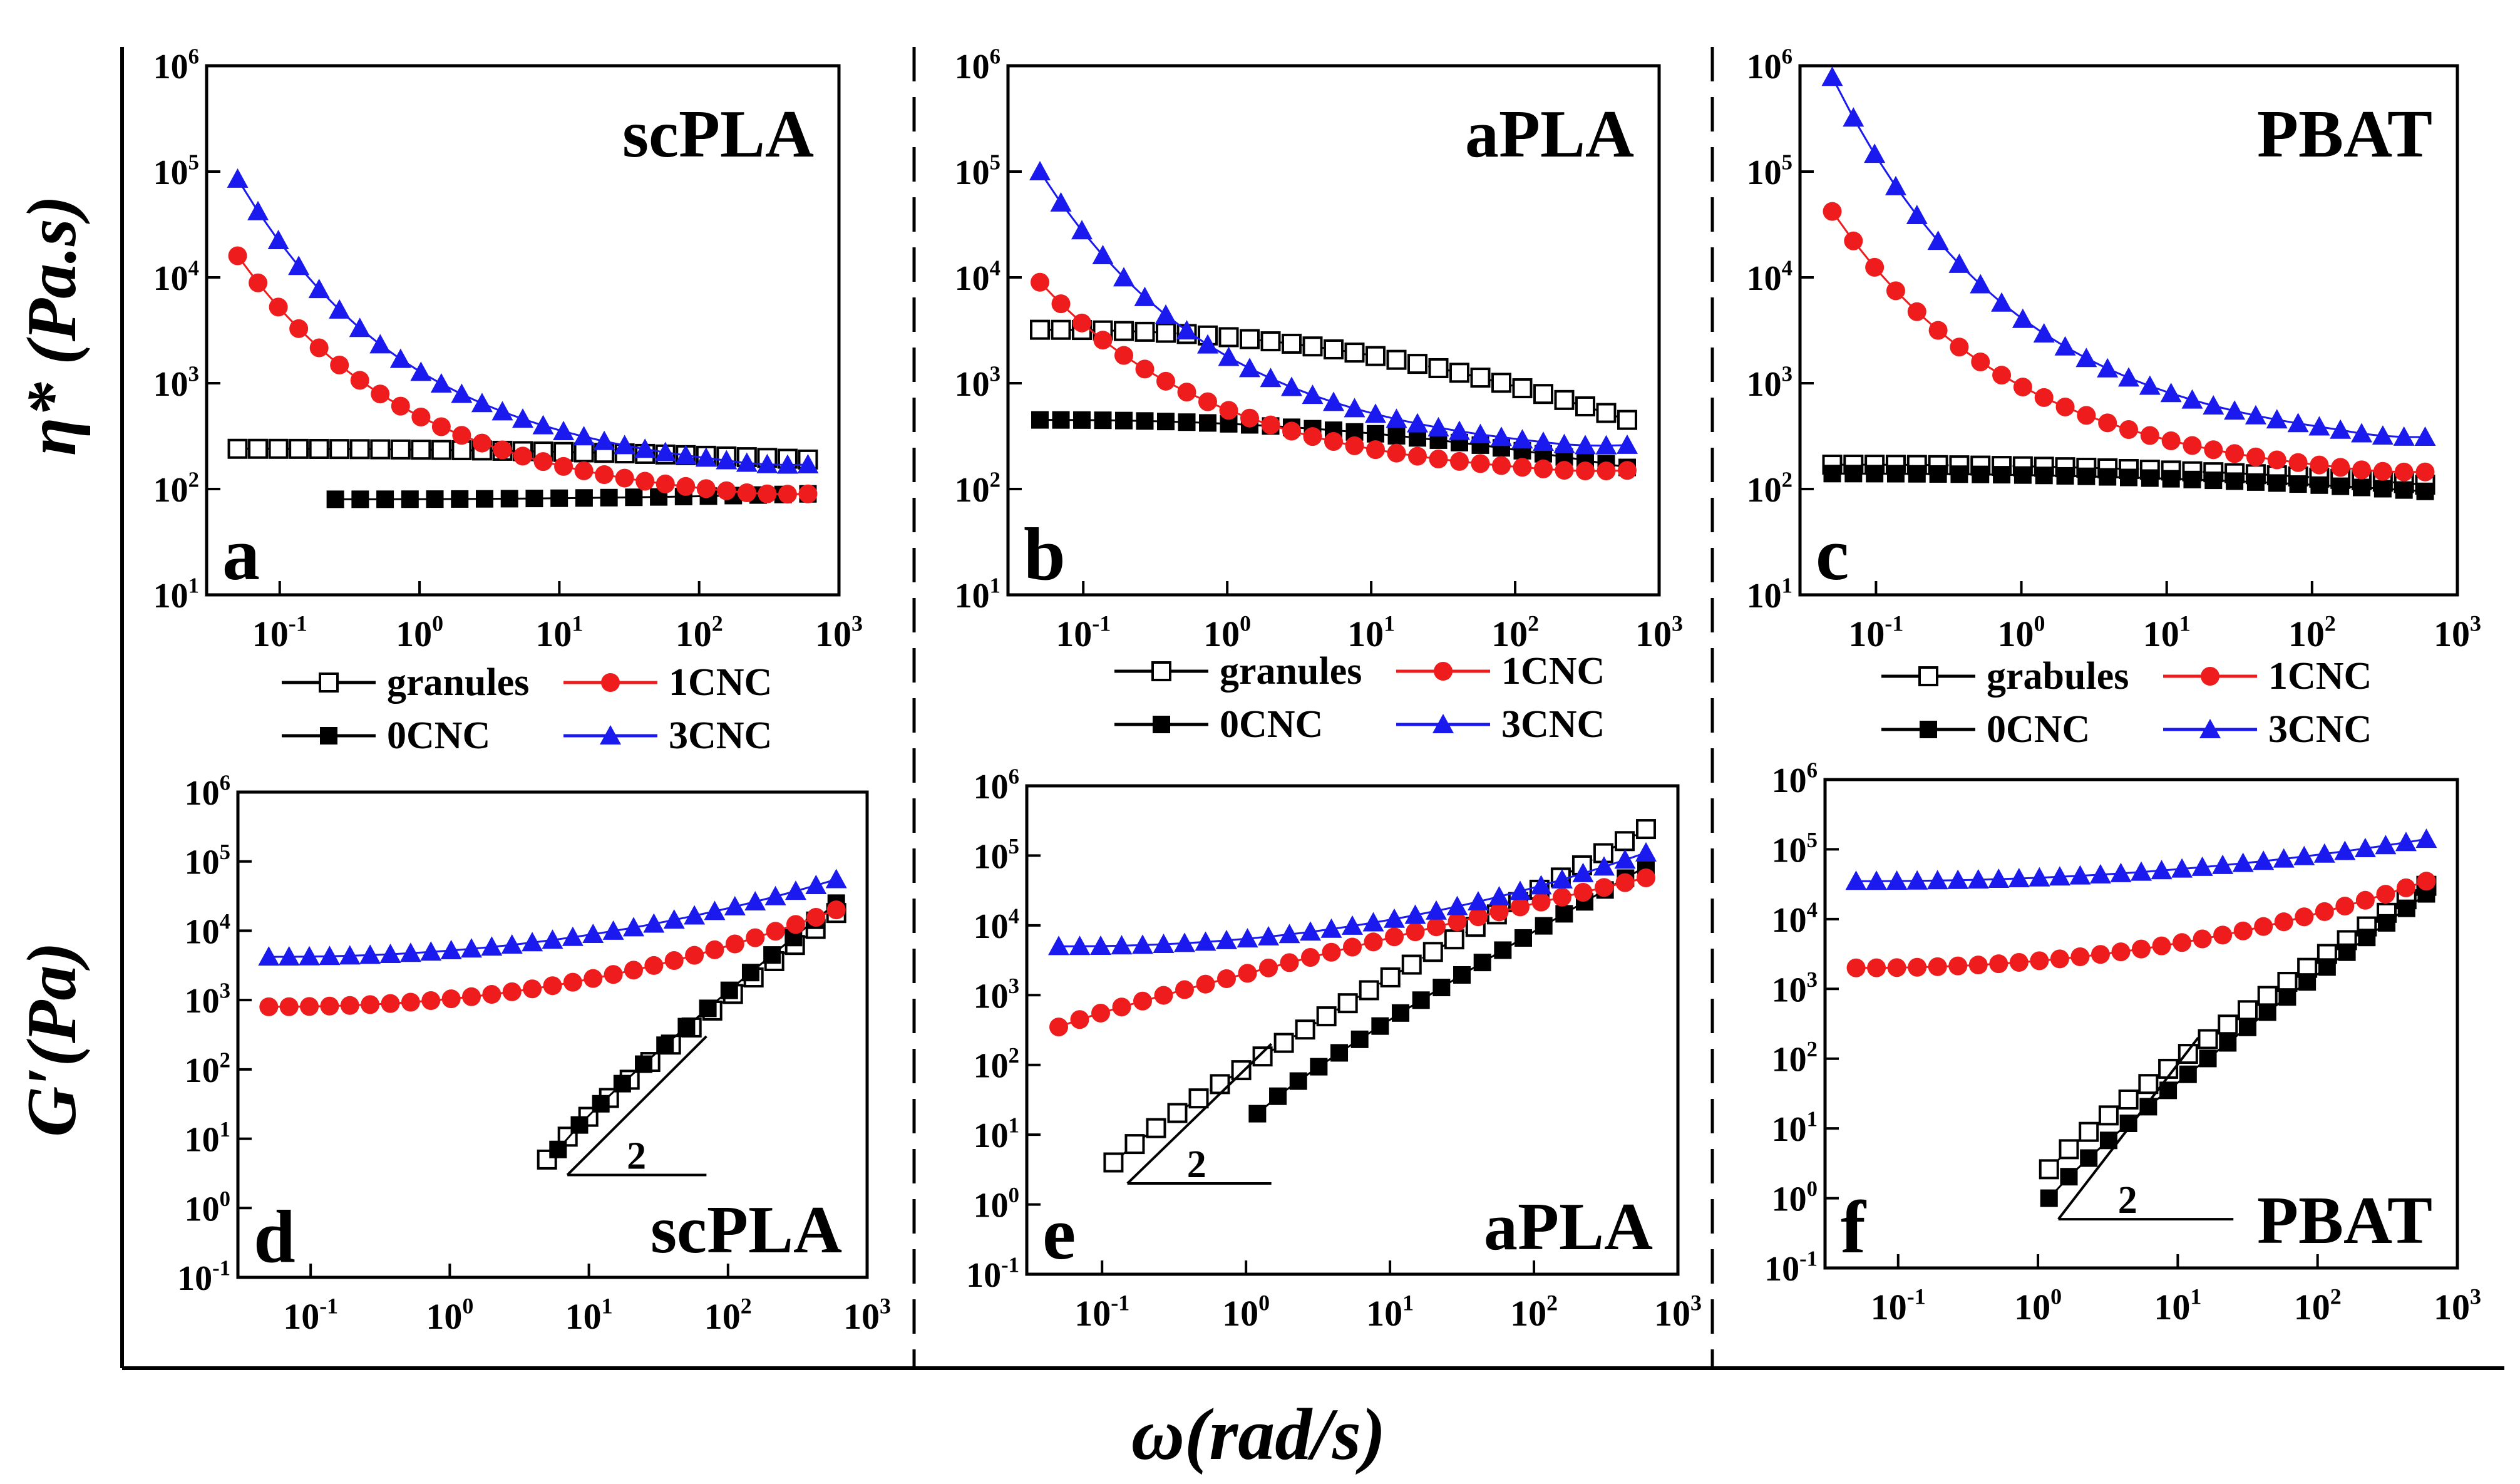 The image size is (2520, 1484). What do you see at coordinates (2058, 676) in the screenshot?
I see `legend-label: grabules` at bounding box center [2058, 676].